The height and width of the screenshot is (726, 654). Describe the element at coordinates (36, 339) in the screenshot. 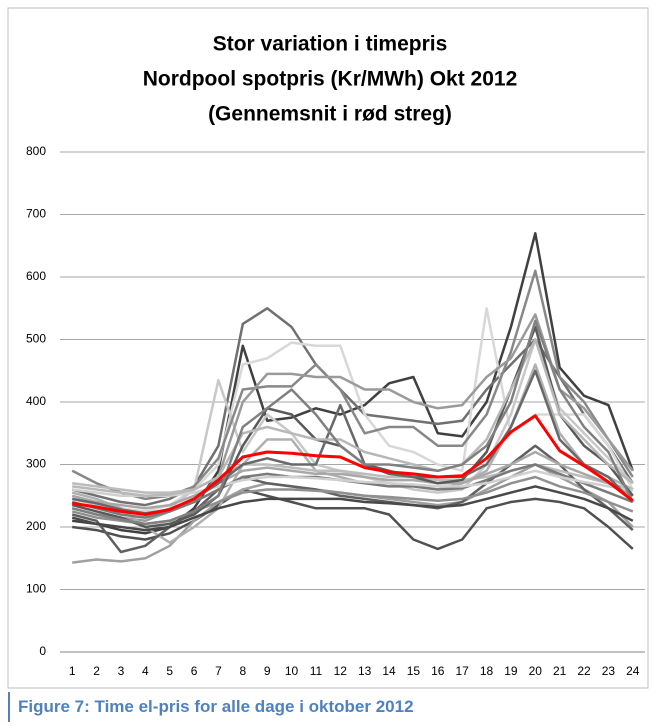

I see `y-tick-label: 500` at that location.